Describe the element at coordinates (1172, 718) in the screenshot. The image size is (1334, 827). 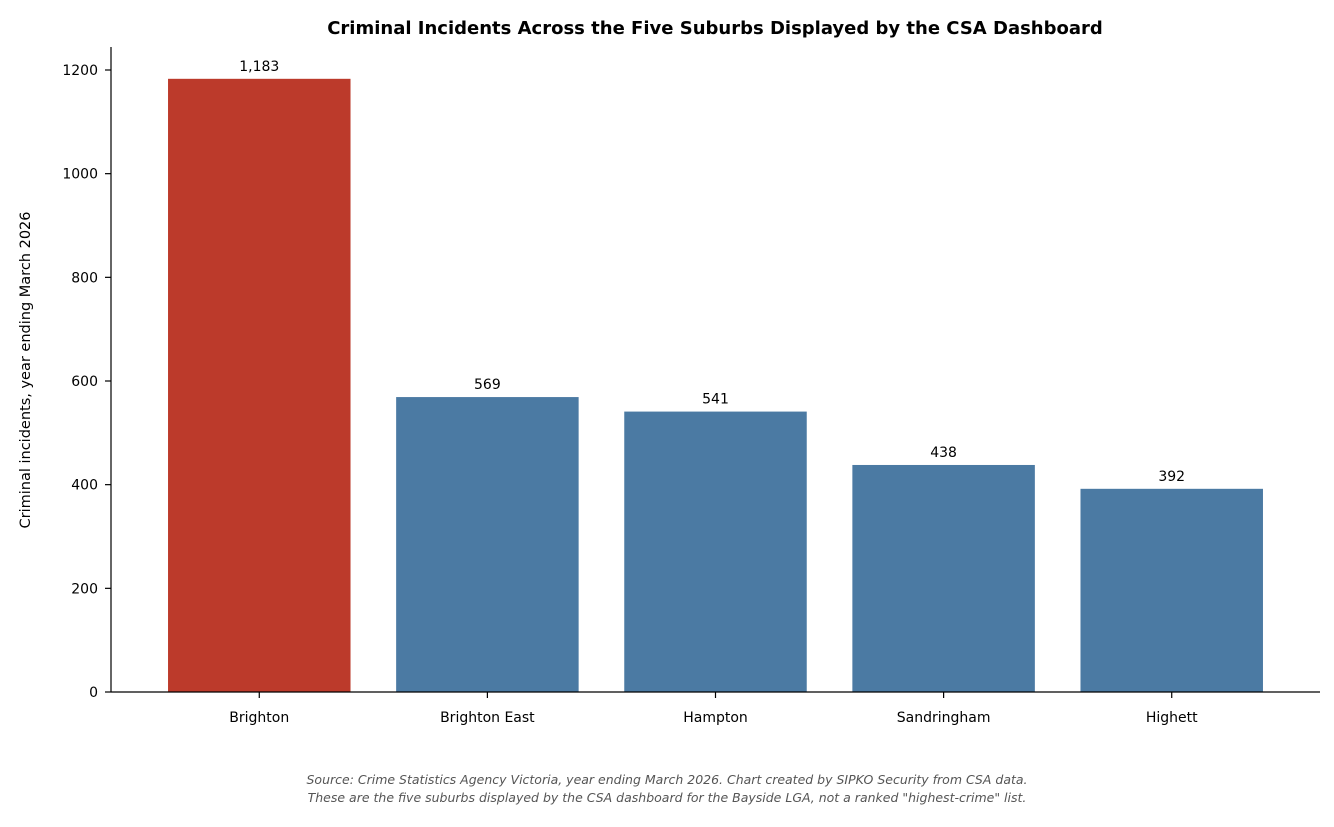
I see `x-tick-label: Highett` at that location.